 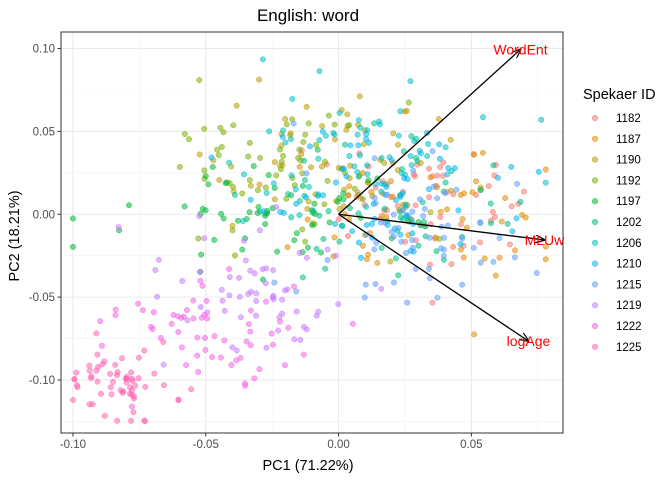 What do you see at coordinates (308, 15) in the screenshot?
I see `chart-title: English: word` at bounding box center [308, 15].